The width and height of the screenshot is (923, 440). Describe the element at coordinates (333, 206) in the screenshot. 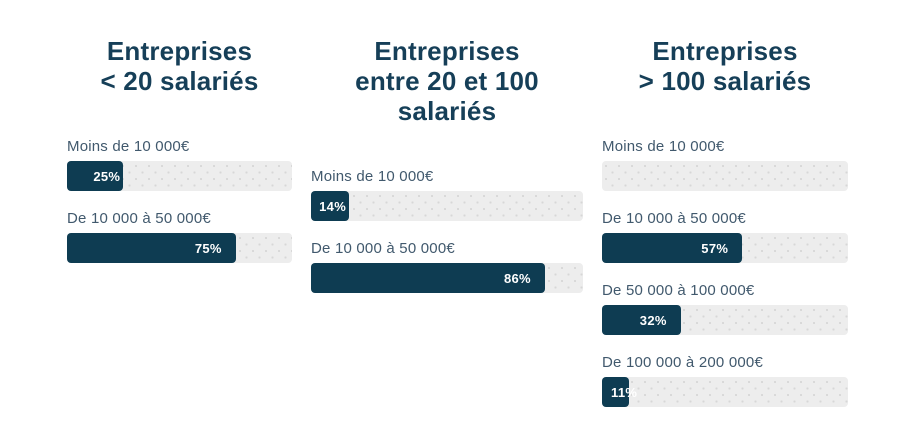

I see `bar-value-label: 14%` at that location.